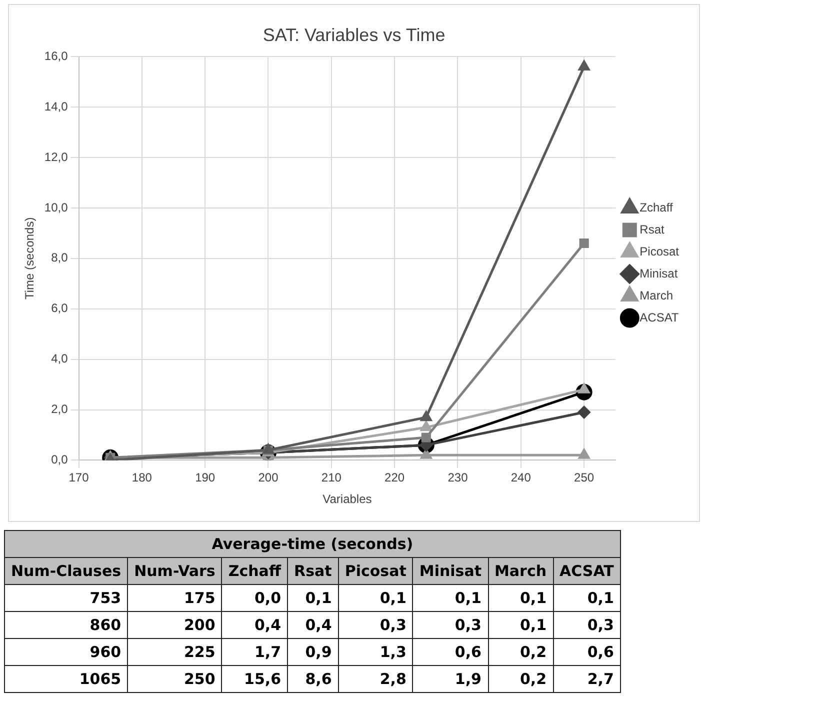 The image size is (821, 718). Describe the element at coordinates (521, 477) in the screenshot. I see `x-tick-label: 240` at that location.